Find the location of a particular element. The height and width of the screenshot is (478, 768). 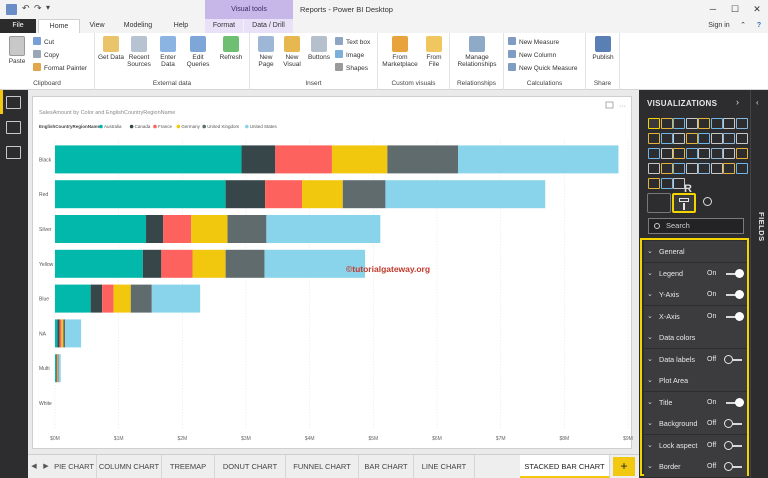

recent-sources-button: Recent Sources is located at coordinates (139, 52).